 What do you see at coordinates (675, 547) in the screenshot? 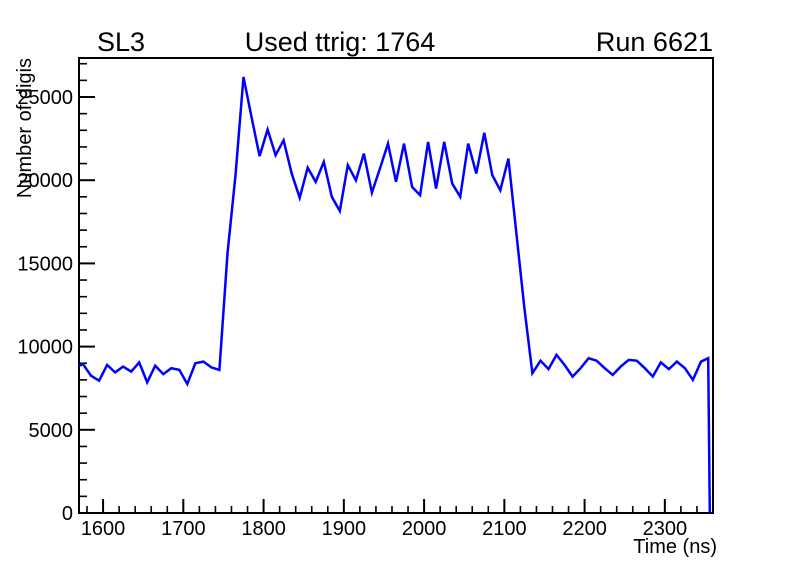
I see `x-axis-title: Time (ns)` at bounding box center [675, 547].